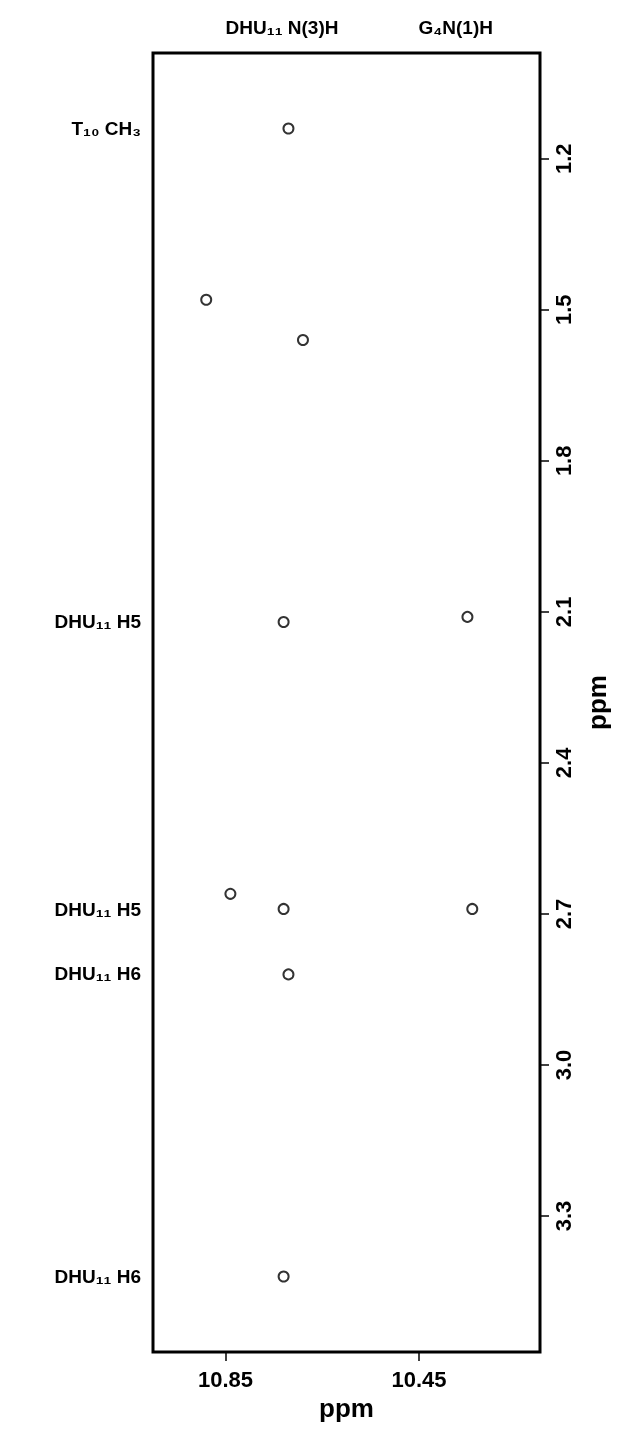 Image resolution: width=618 pixels, height=1429 pixels. What do you see at coordinates (455, 27) in the screenshot?
I see `text: G₄N(1)H` at bounding box center [455, 27].